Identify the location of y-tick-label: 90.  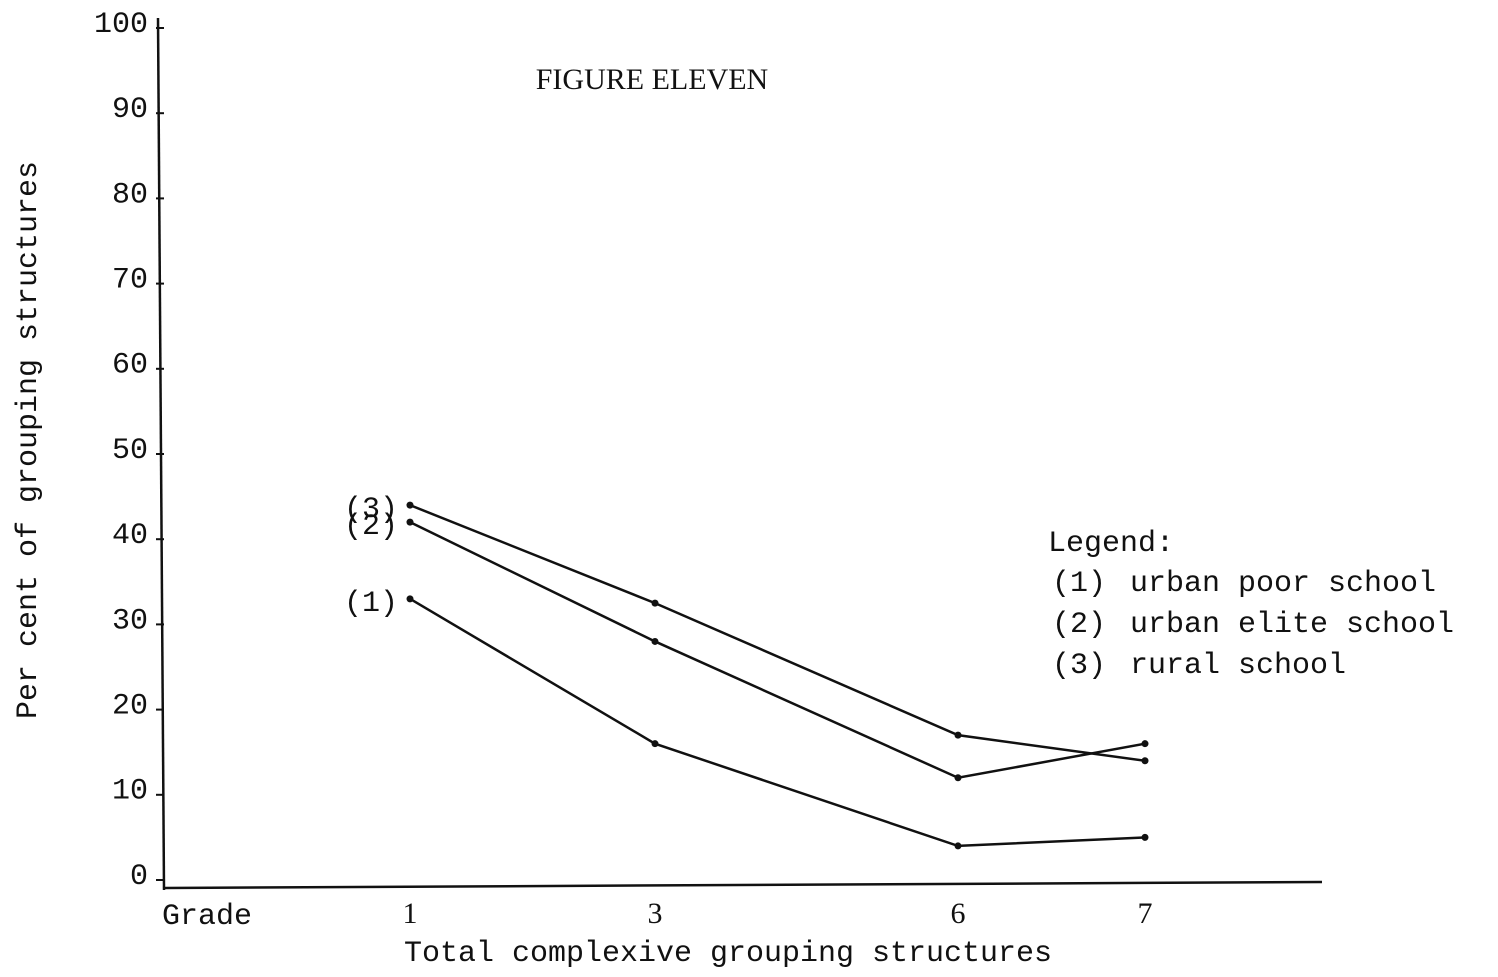
(130, 110).